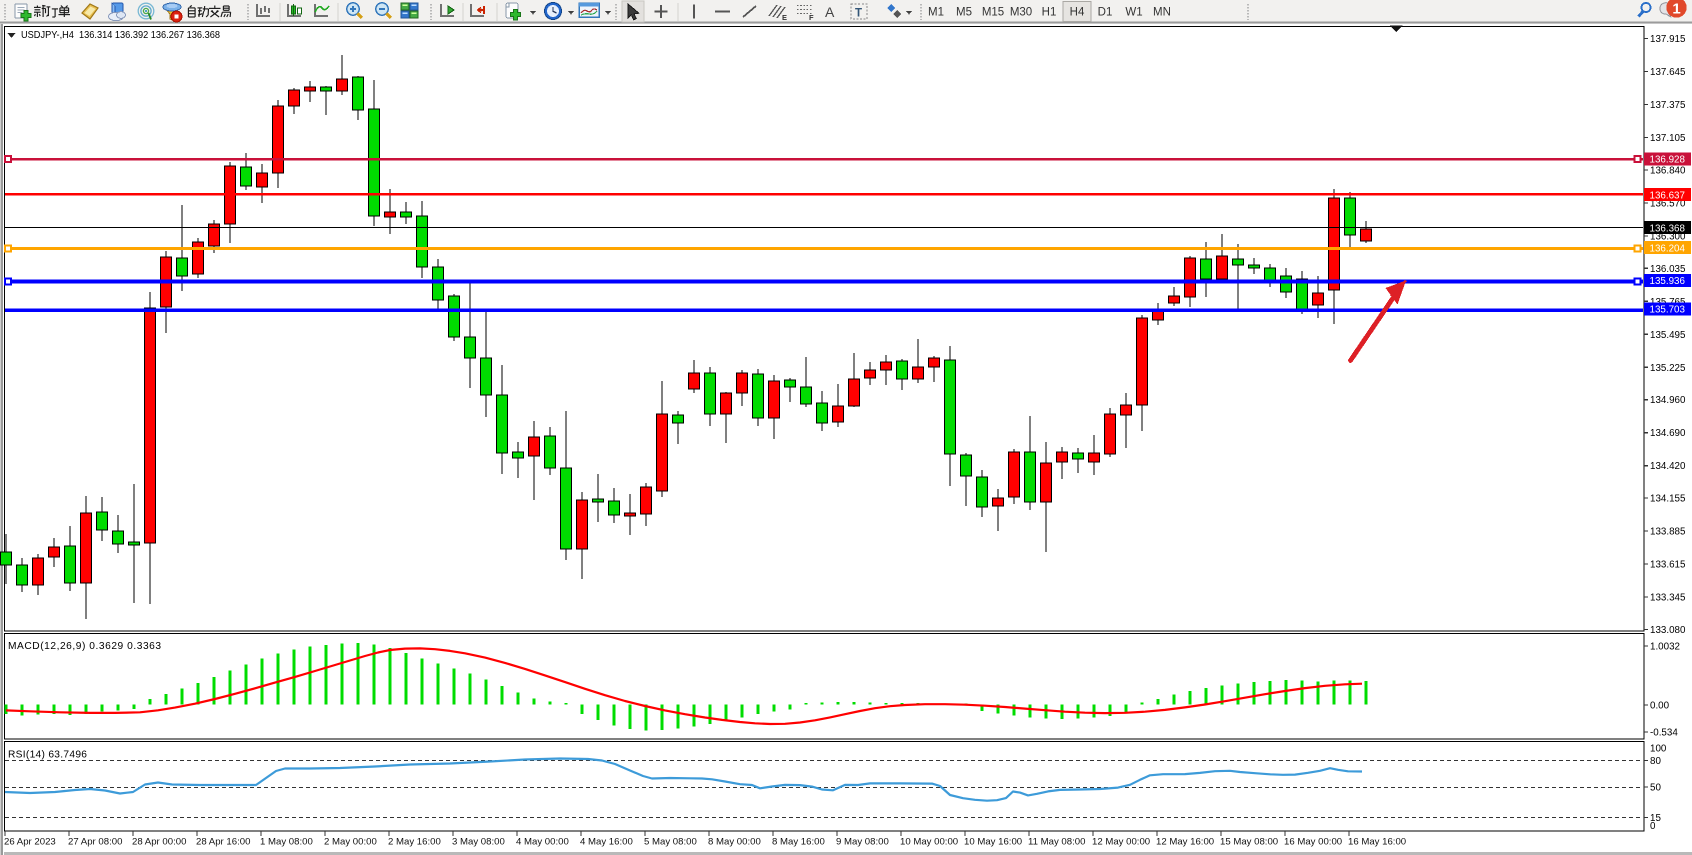 Image resolution: width=1692 pixels, height=855 pixels. I want to click on svg-text: 134.420, so click(1668, 466).